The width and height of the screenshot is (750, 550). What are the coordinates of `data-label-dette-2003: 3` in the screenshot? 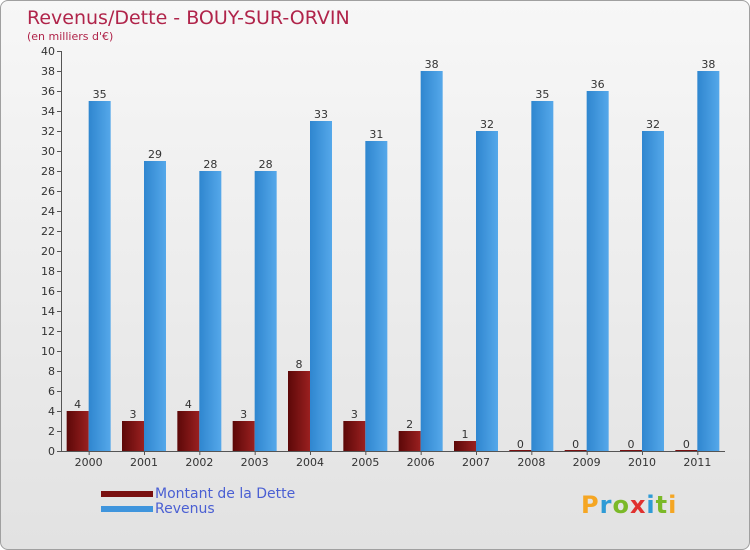 It's located at (243, 414).